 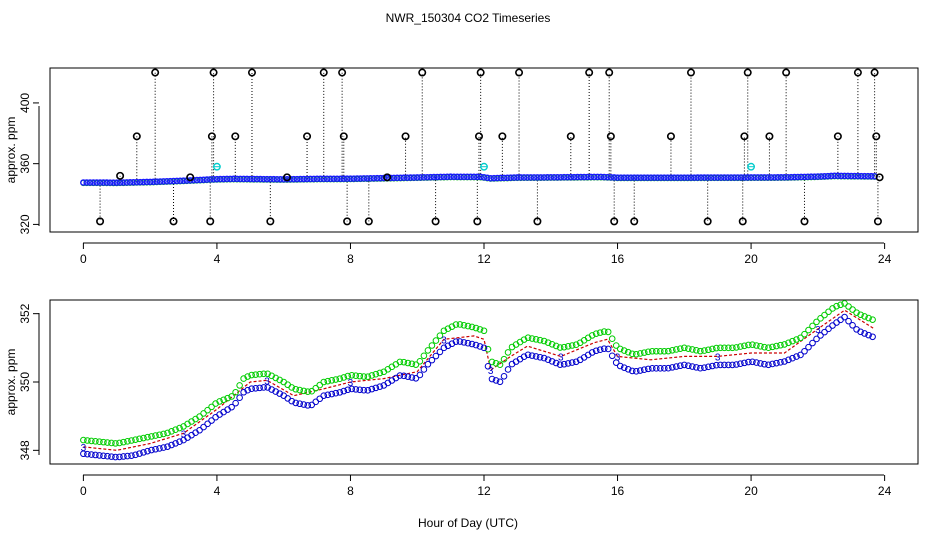 What do you see at coordinates (484, 491) in the screenshot?
I see `x-tick-label: 12` at bounding box center [484, 491].